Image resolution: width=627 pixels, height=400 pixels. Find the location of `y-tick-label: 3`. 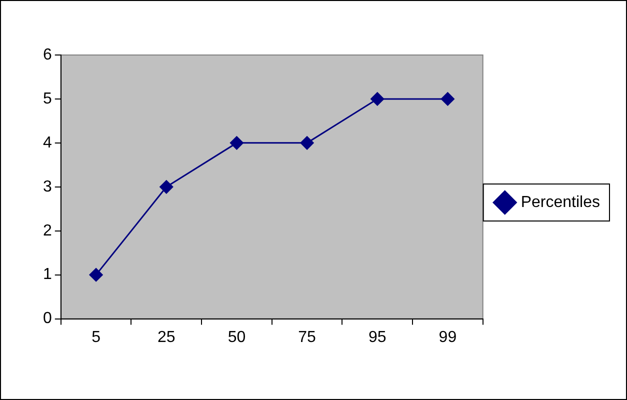

y-tick-label: 3 is located at coordinates (47, 187).